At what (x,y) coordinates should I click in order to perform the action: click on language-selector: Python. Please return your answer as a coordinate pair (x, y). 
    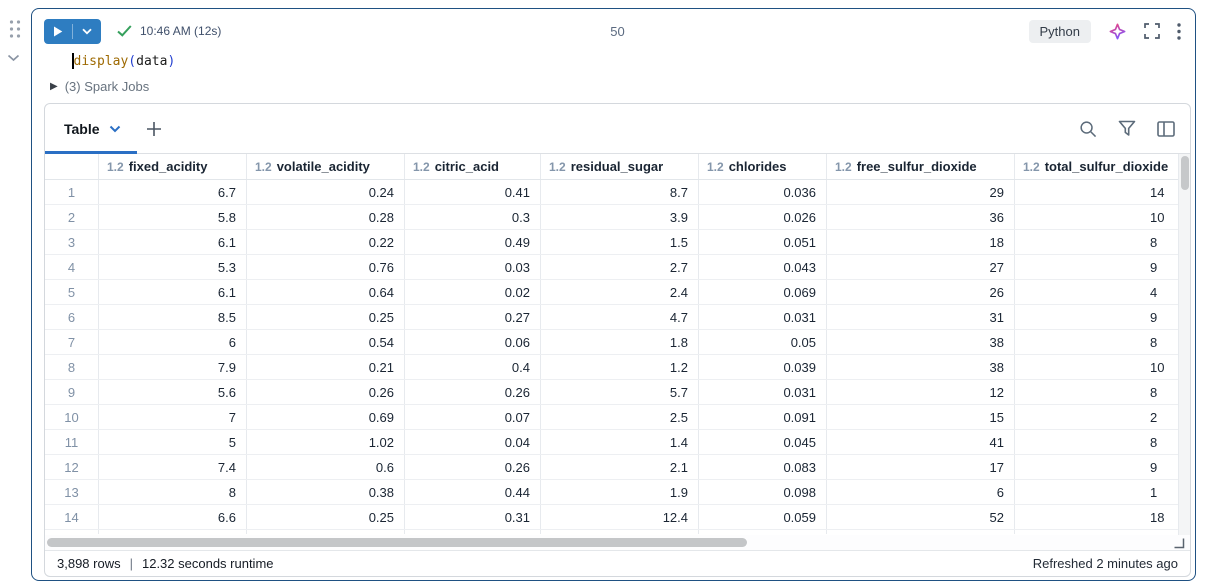
    Looking at the image, I should click on (1059, 31).